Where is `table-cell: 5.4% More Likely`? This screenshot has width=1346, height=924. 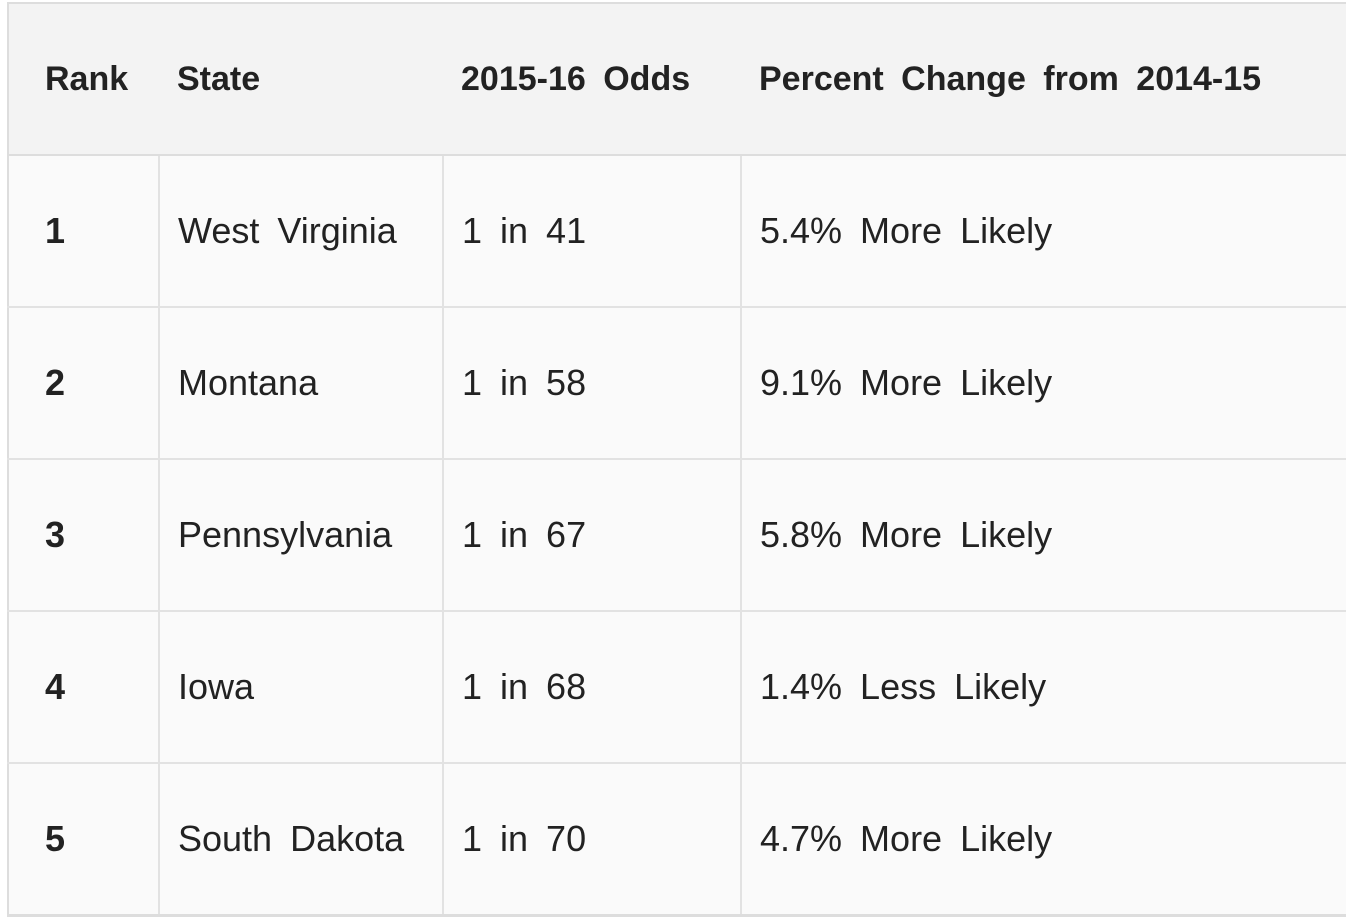
table-cell: 5.4% More Likely is located at coordinates (1043, 231).